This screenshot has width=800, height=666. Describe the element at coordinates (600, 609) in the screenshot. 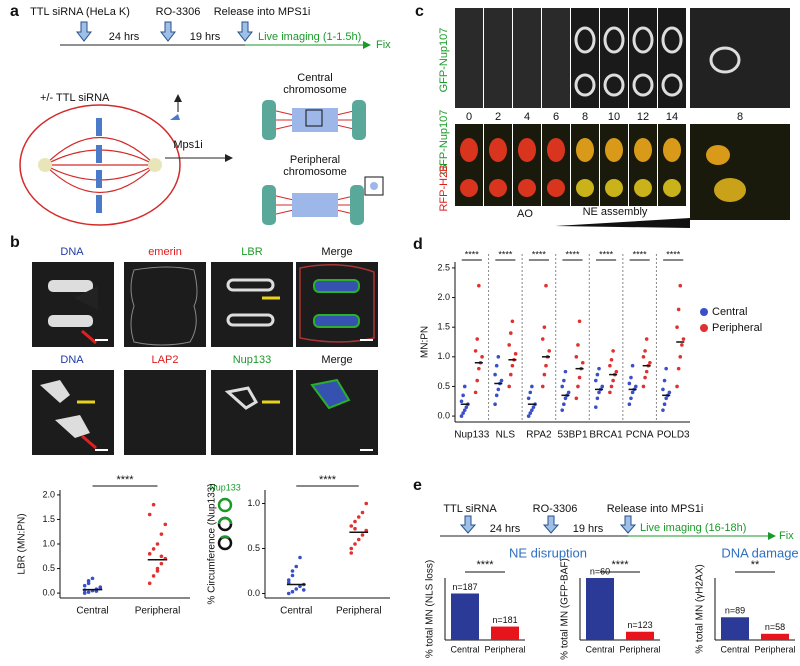

I see `bar` at that location.